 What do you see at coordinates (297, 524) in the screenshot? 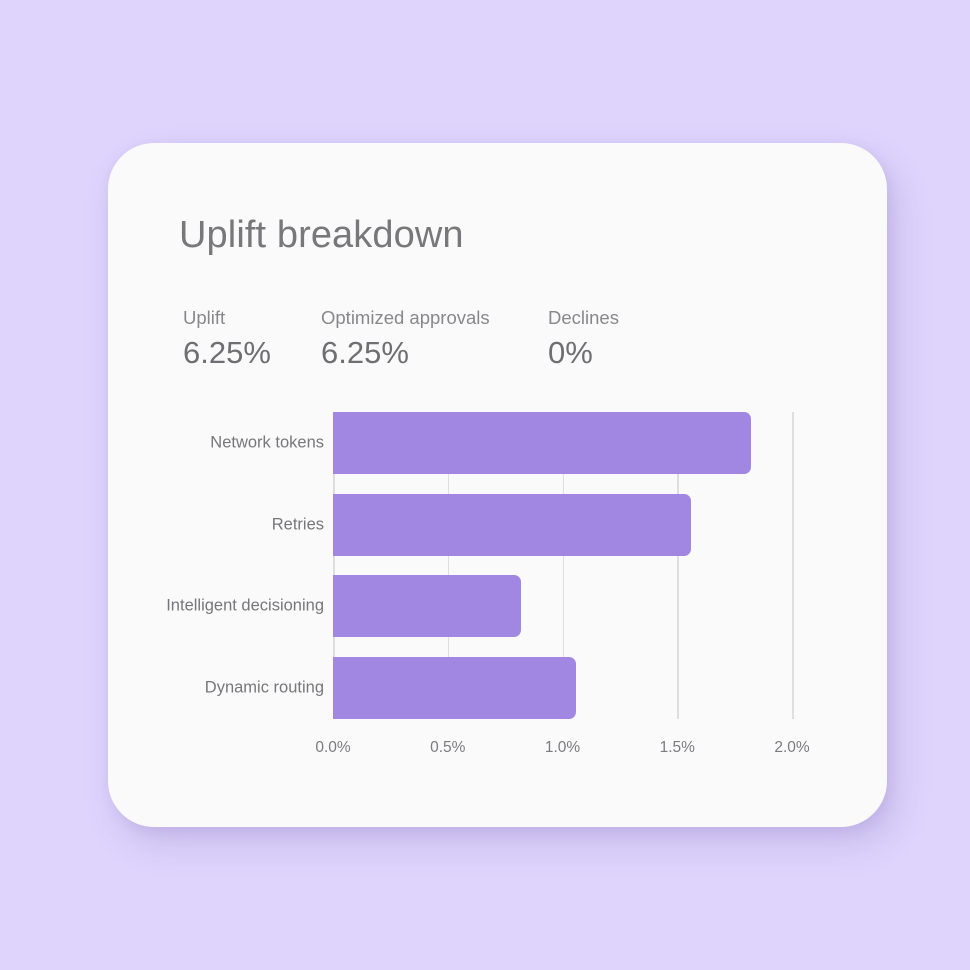
I see `y-axis-category-label: Retries` at bounding box center [297, 524].